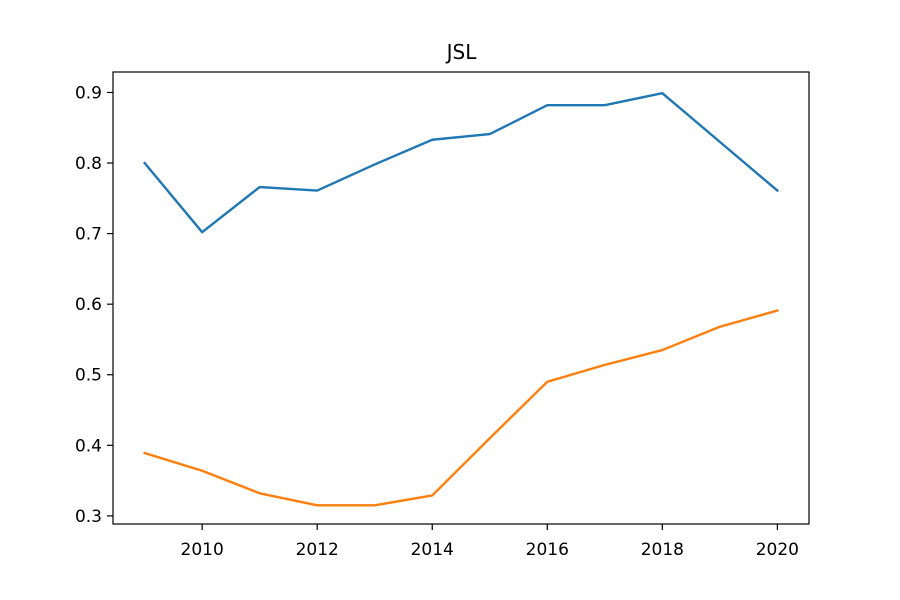 Image resolution: width=900 pixels, height=600 pixels. Describe the element at coordinates (88, 93) in the screenshot. I see `y-tick-label: 0.9` at that location.